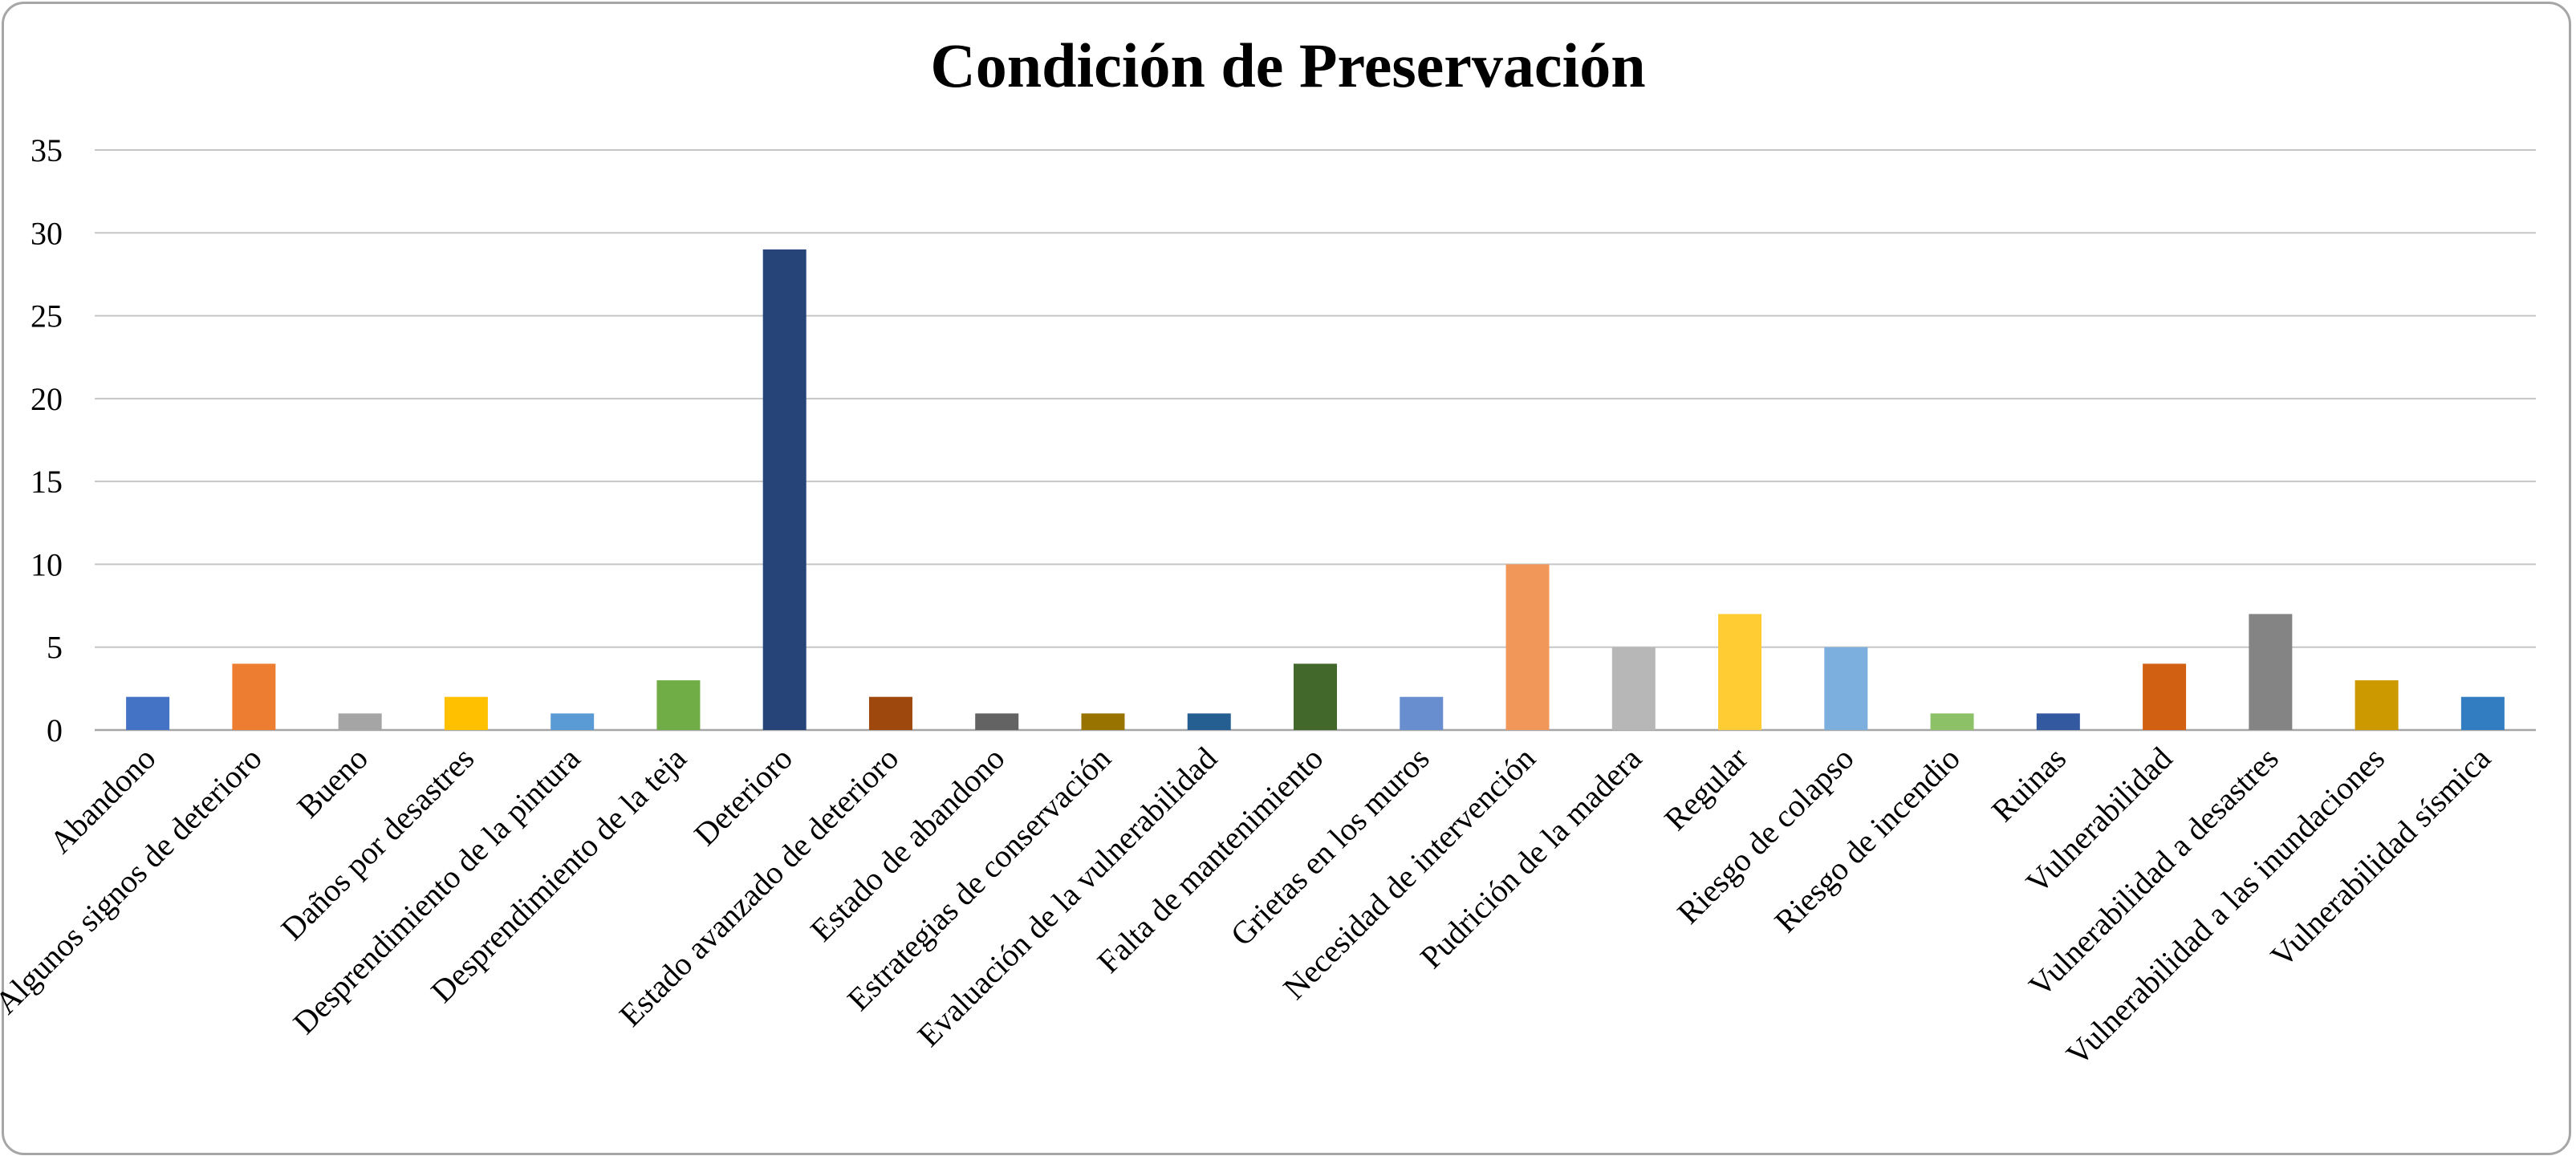 Image resolution: width=2576 pixels, height=1160 pixels. Describe the element at coordinates (2029, 785) in the screenshot. I see `x-tick-label: Ruinas` at that location.